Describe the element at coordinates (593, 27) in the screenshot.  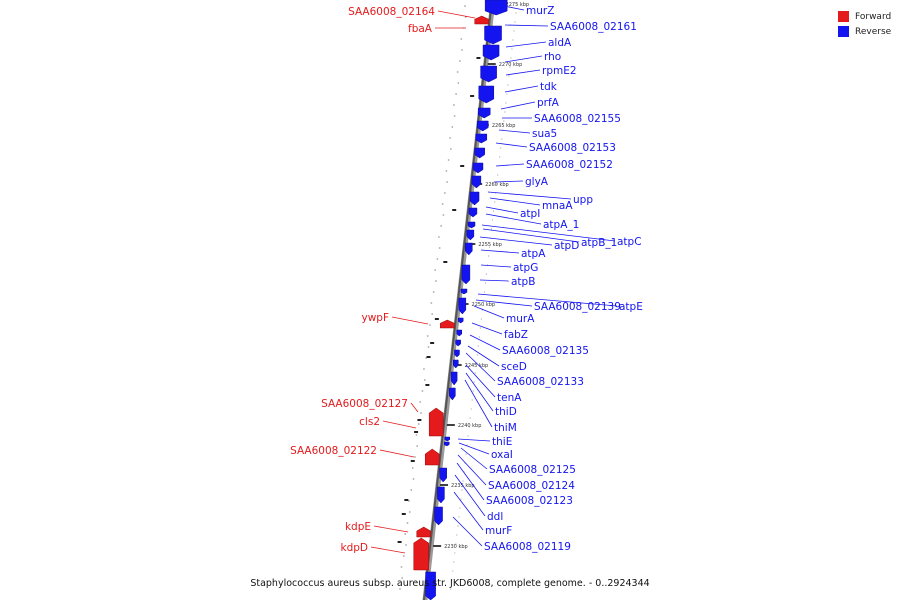
I see `reverse-gene-label-saa6008_02161: SAA6008_02161` at that location.